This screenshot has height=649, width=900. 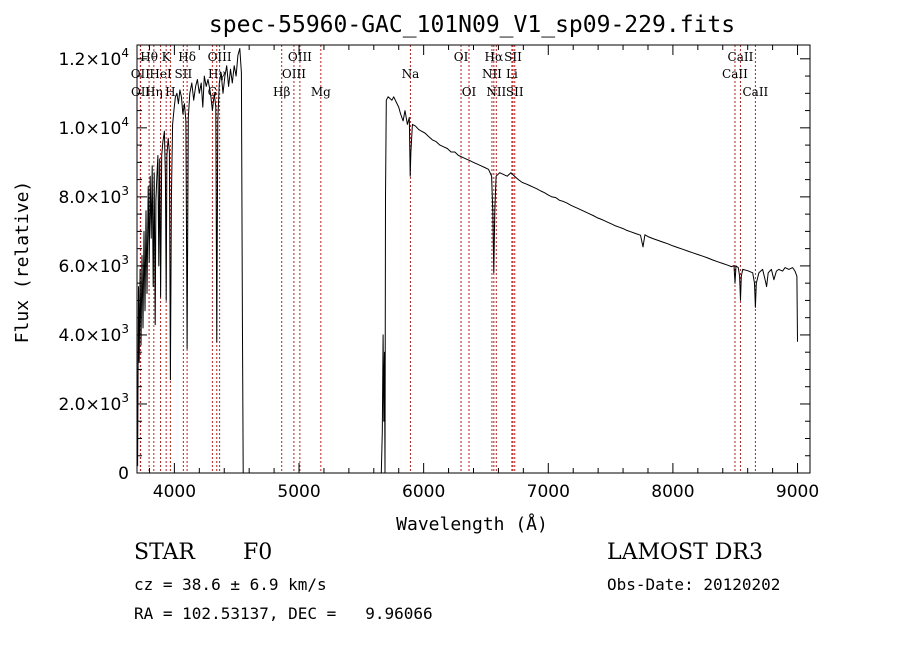 What do you see at coordinates (217, 74) in the screenshot?
I see `spectral-line-label: Hγ` at bounding box center [217, 74].